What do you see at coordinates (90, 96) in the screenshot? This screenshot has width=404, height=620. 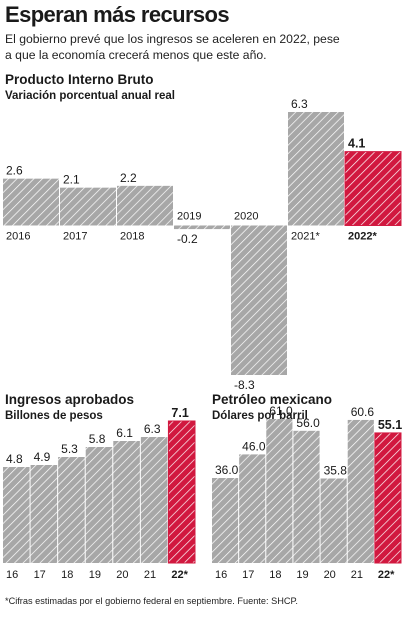 I see `pib-subtitle: Variación porcentual anual real` at bounding box center [90, 96].